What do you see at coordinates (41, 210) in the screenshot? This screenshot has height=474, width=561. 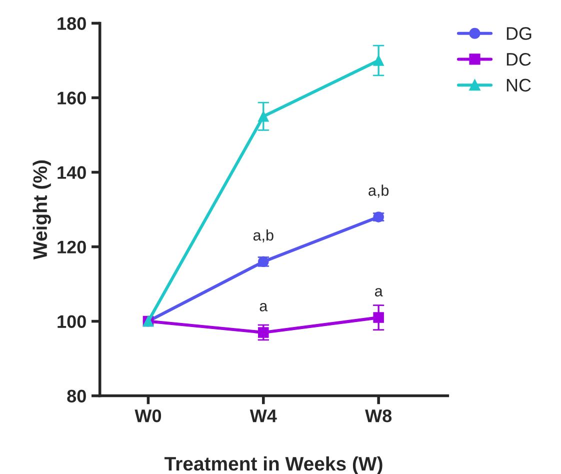 I see `y-axis-title: Weight (%)` at bounding box center [41, 210].